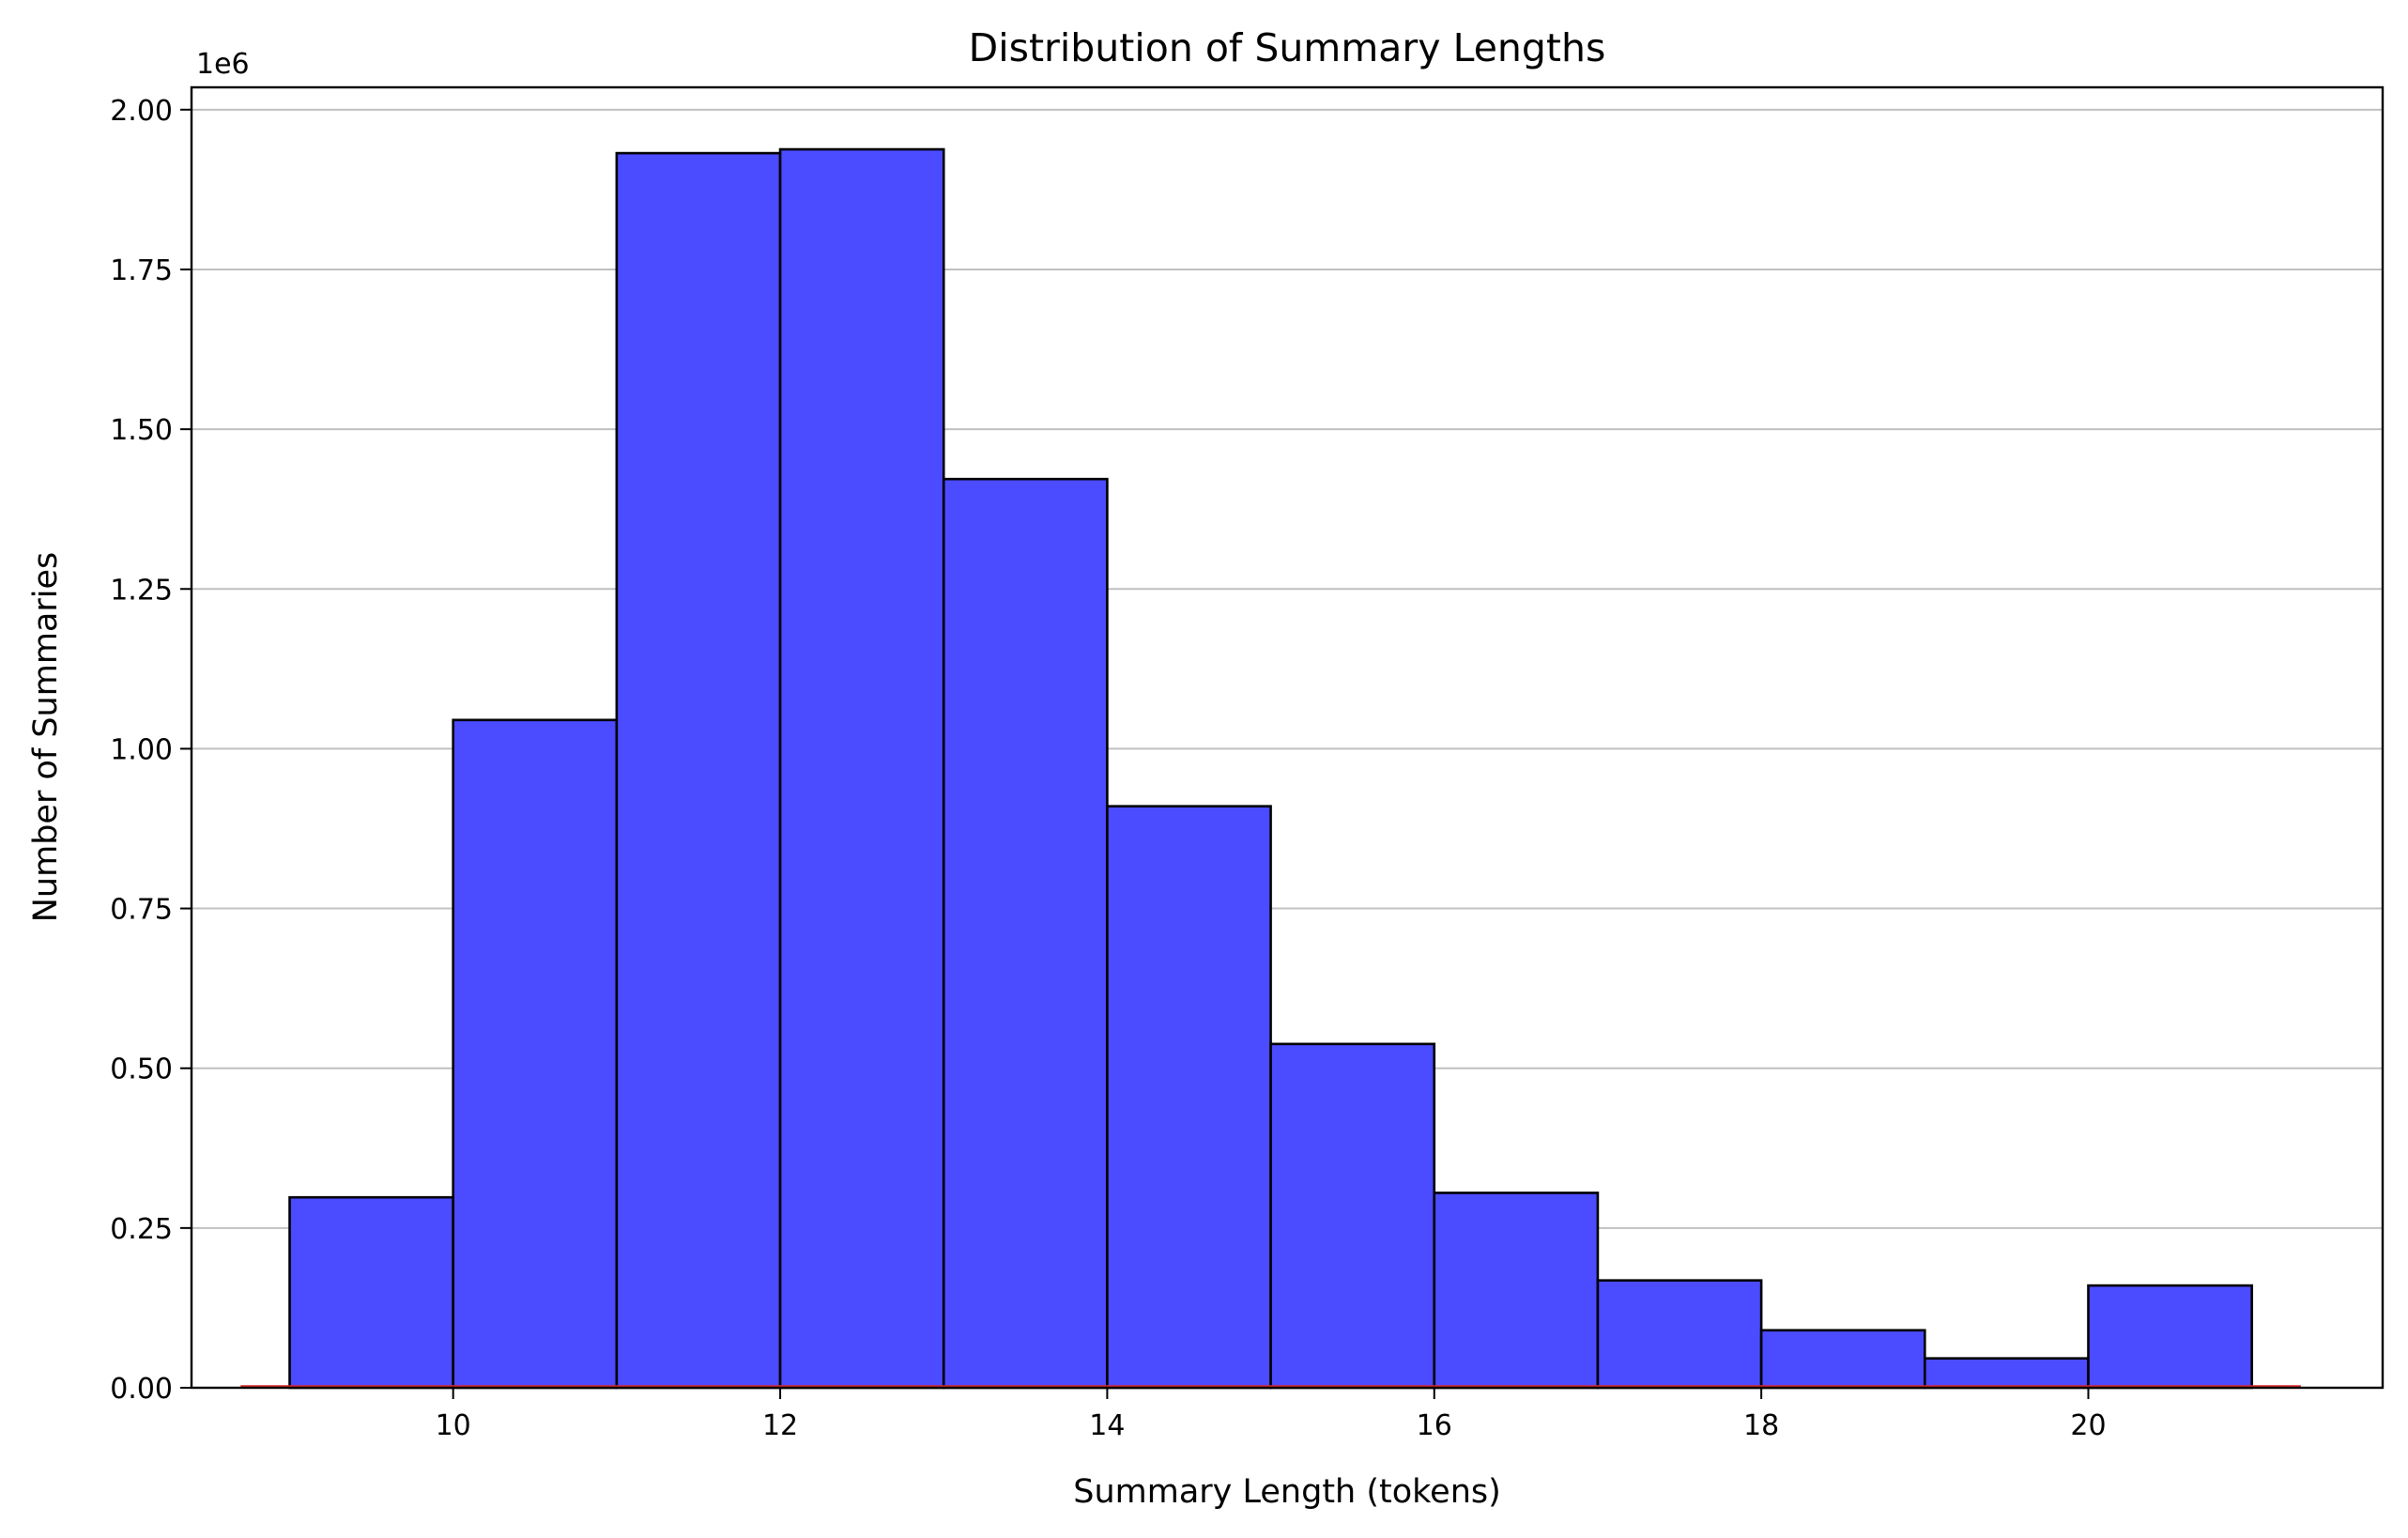  Describe the element at coordinates (1761, 1425) in the screenshot. I see `x-tick-label-4: 18` at that location.